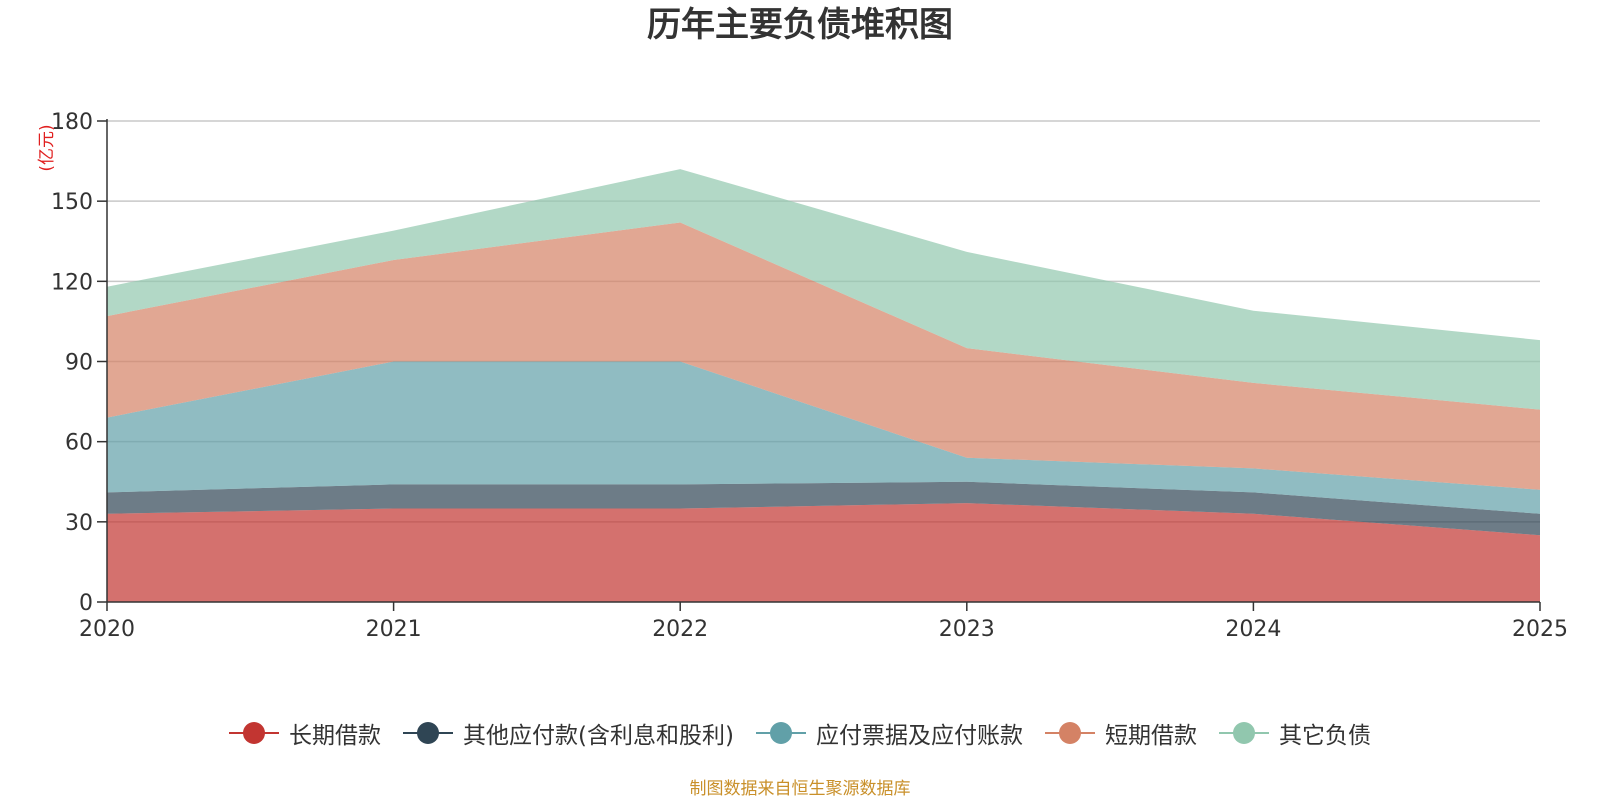 This screenshot has height=800, width=1600. Describe the element at coordinates (1253, 629) in the screenshot. I see `x-tick-label: 2024` at that location.